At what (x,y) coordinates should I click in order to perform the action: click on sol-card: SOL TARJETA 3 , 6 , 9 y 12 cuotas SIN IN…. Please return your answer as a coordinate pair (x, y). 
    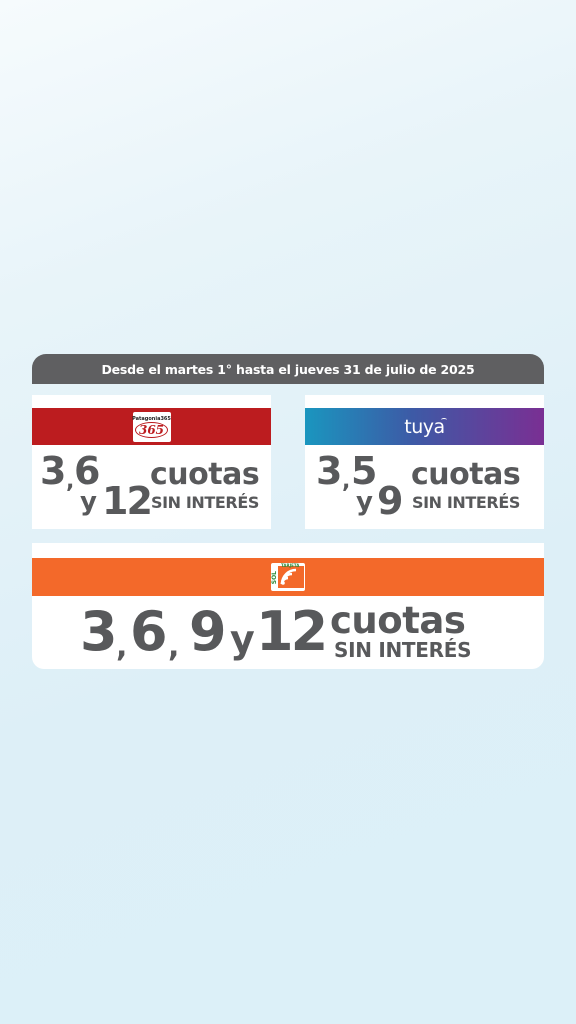
    Looking at the image, I should click on (288, 606).